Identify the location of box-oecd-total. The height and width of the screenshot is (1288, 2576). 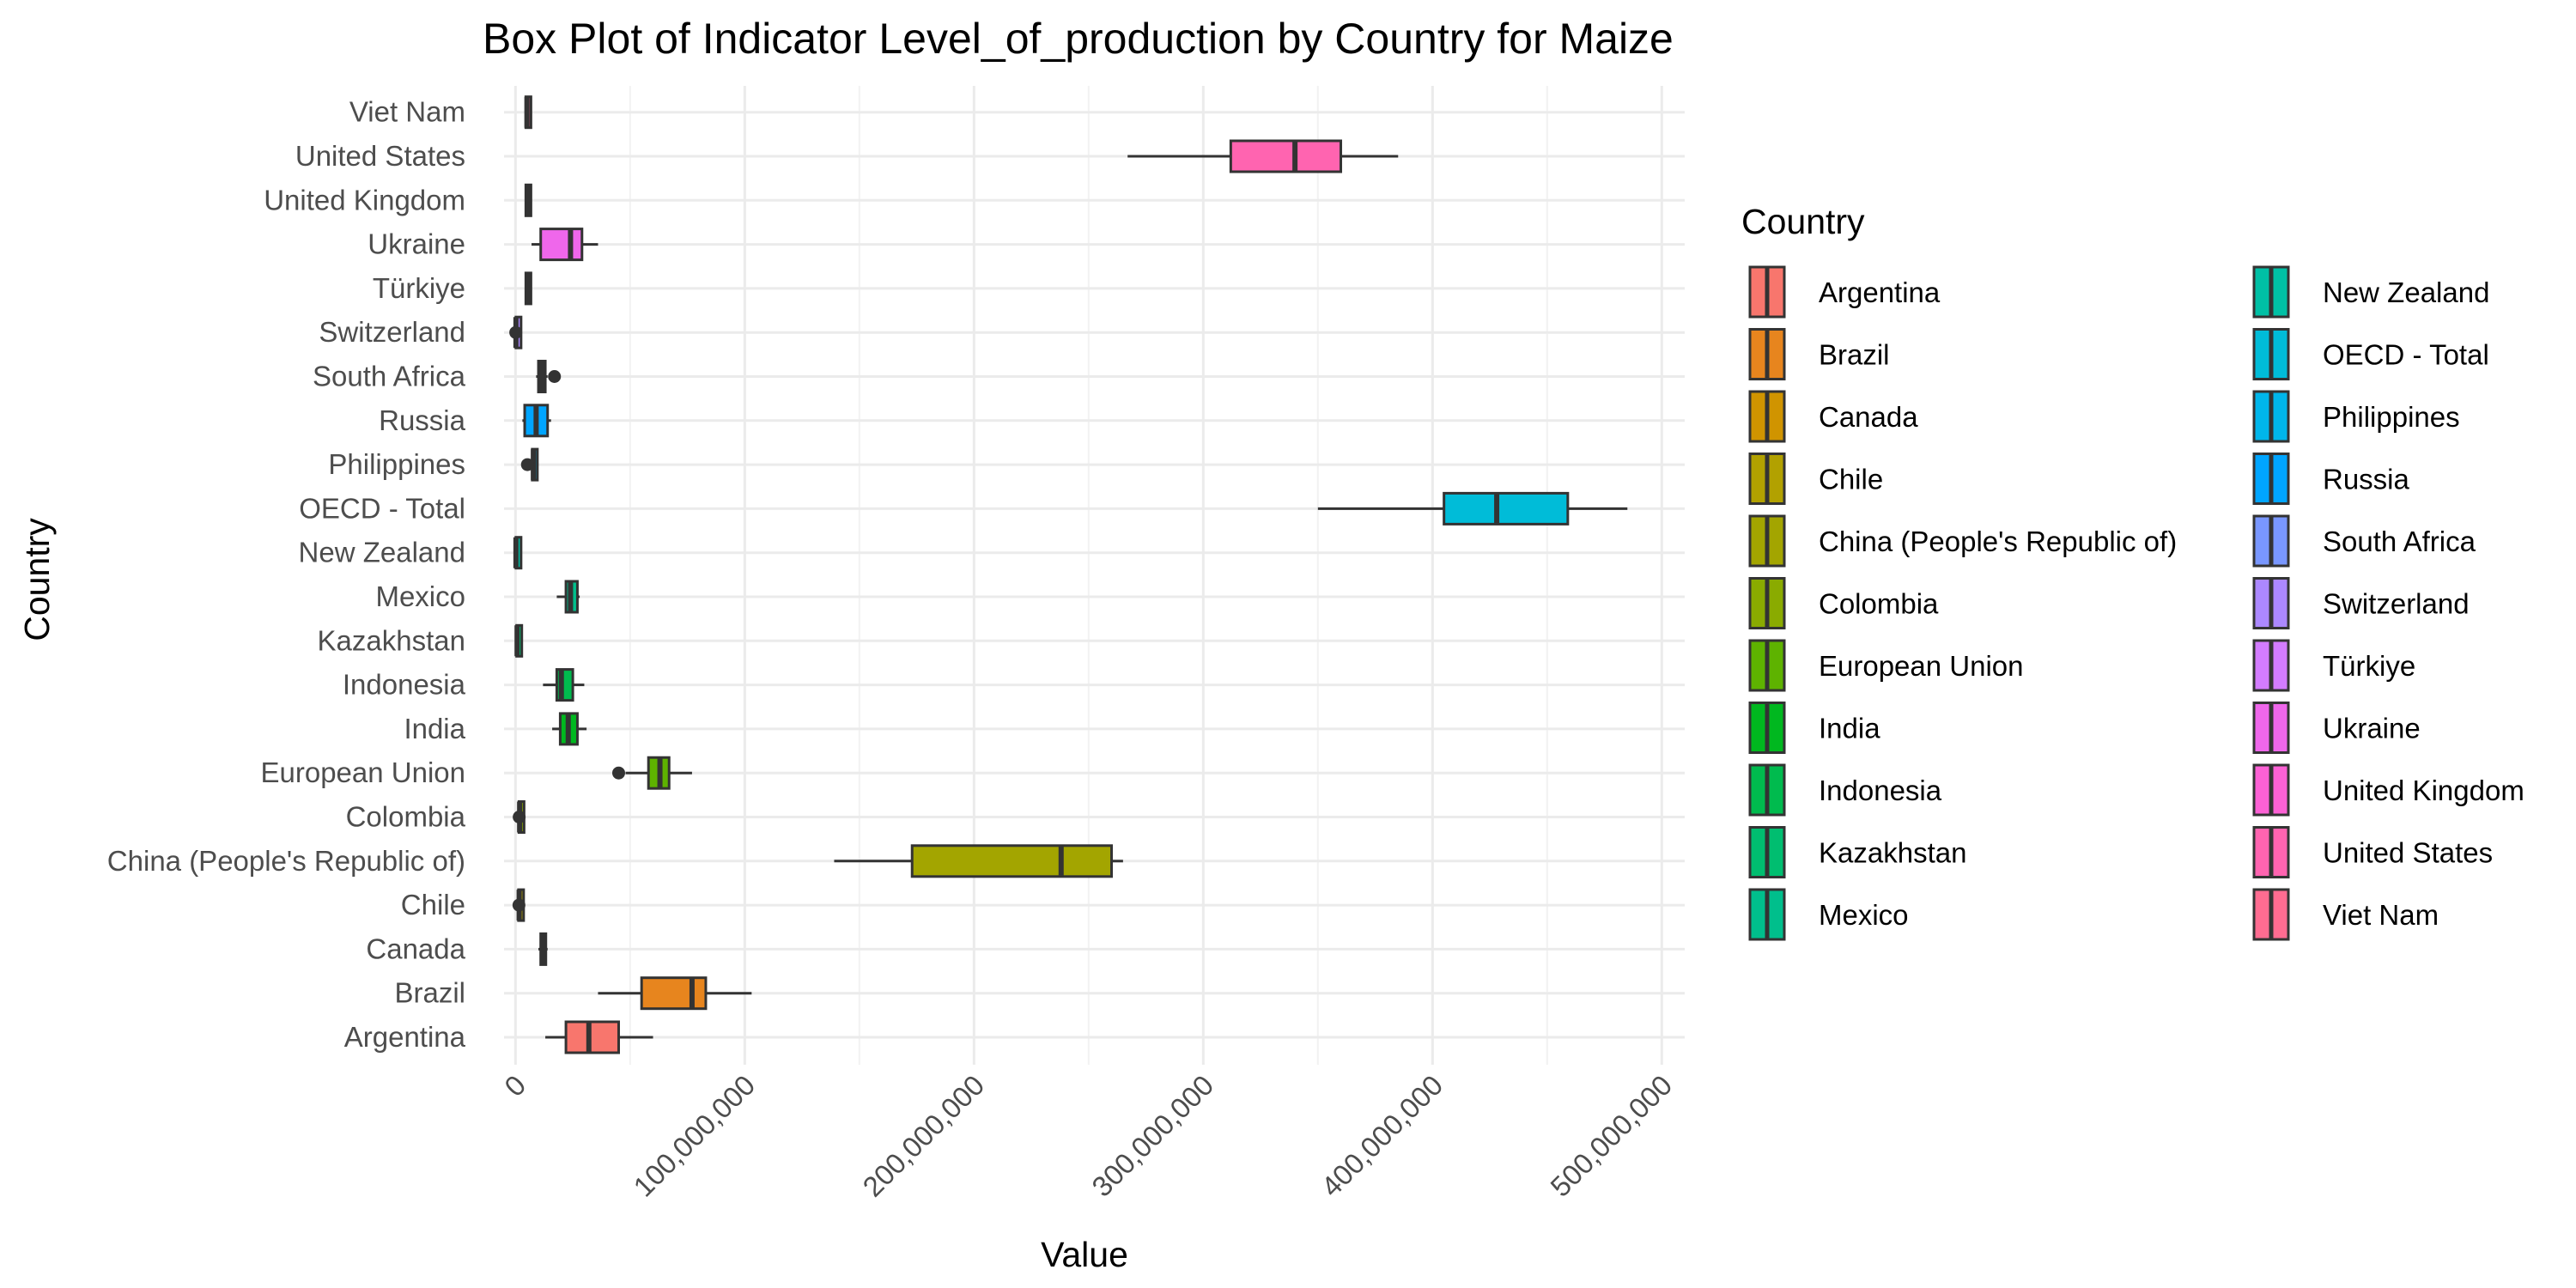
(1473, 508).